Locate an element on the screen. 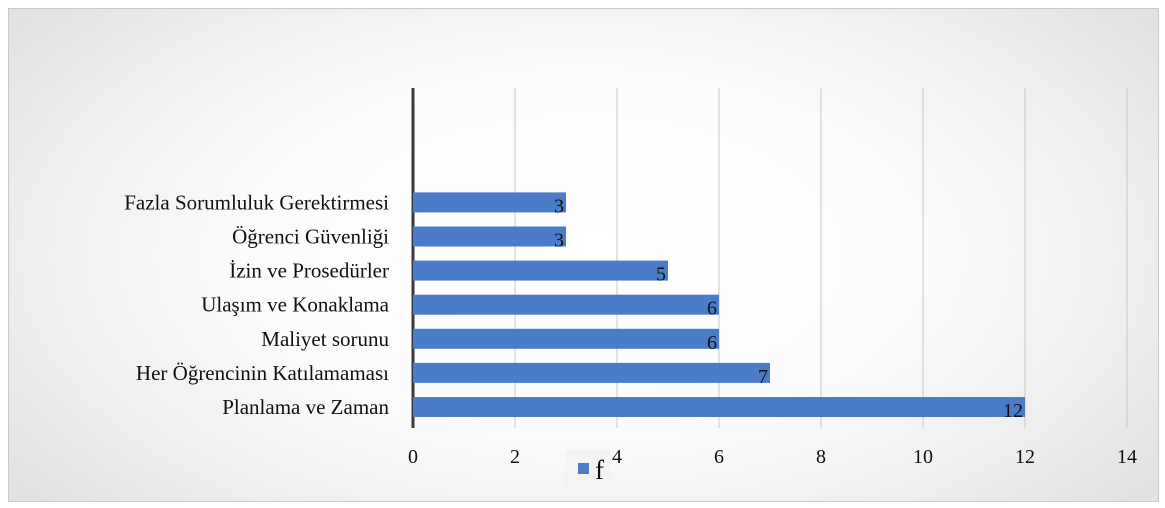  data-label: 7 is located at coordinates (763, 377).